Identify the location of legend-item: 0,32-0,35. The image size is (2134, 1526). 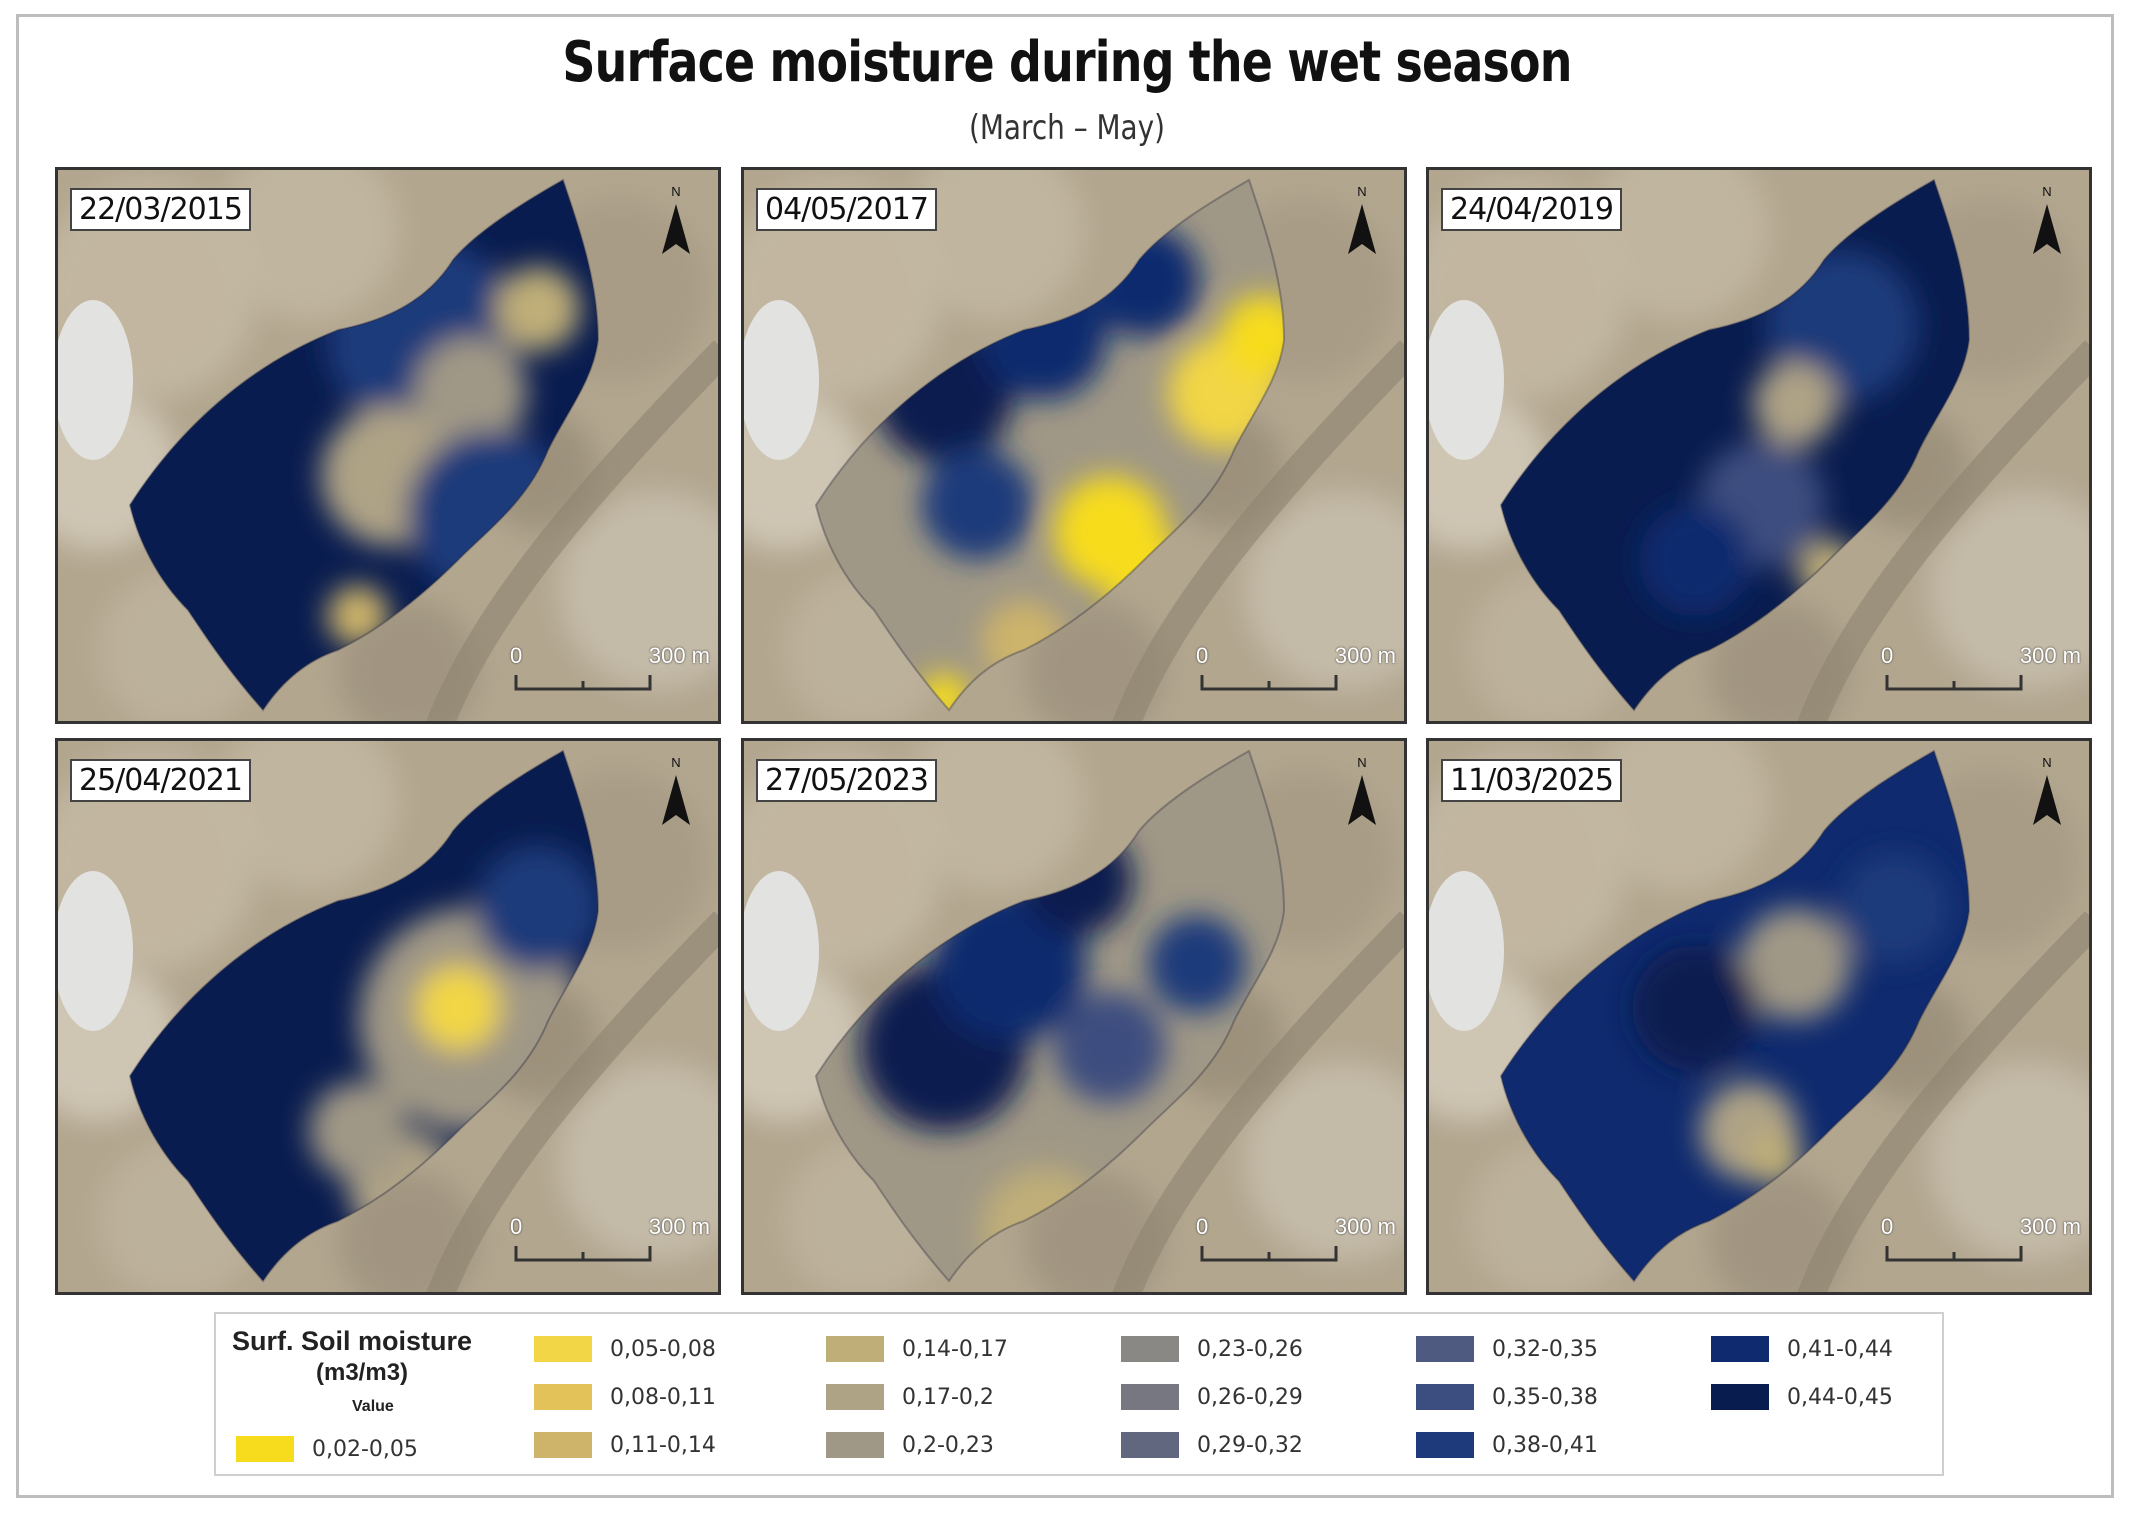
(1507, 1349).